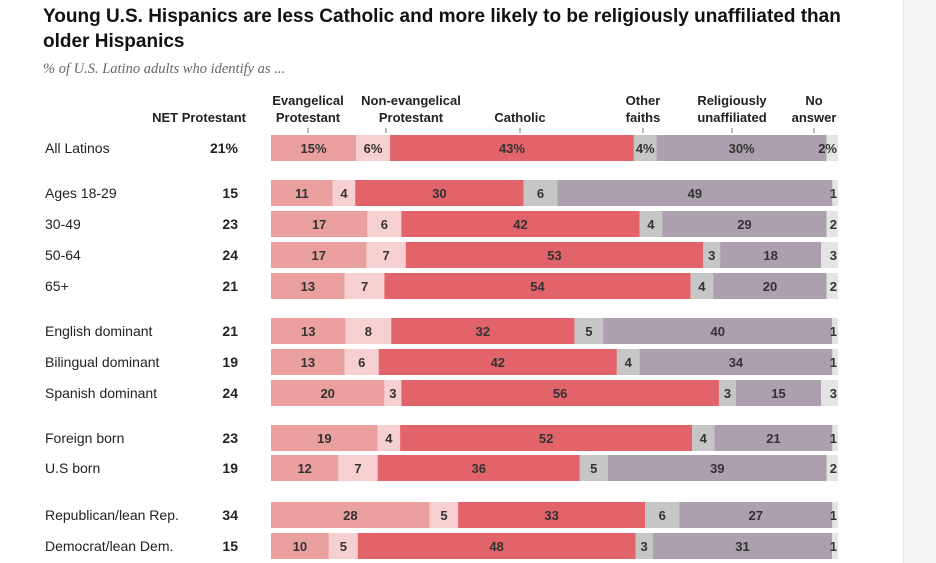 This screenshot has width=936, height=563. Describe the element at coordinates (230, 286) in the screenshot. I see `net-protestant-value: 21` at that location.